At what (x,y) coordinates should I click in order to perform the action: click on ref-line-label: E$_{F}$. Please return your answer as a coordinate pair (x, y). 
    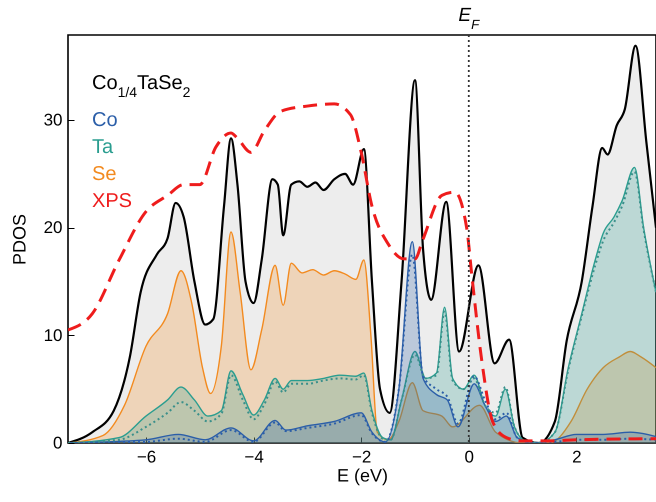
    Looking at the image, I should click on (469, 18).